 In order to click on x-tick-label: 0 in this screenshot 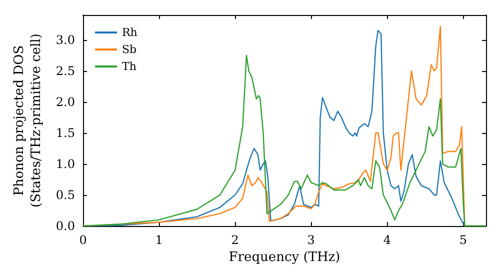, I will do `click(83, 240)`.